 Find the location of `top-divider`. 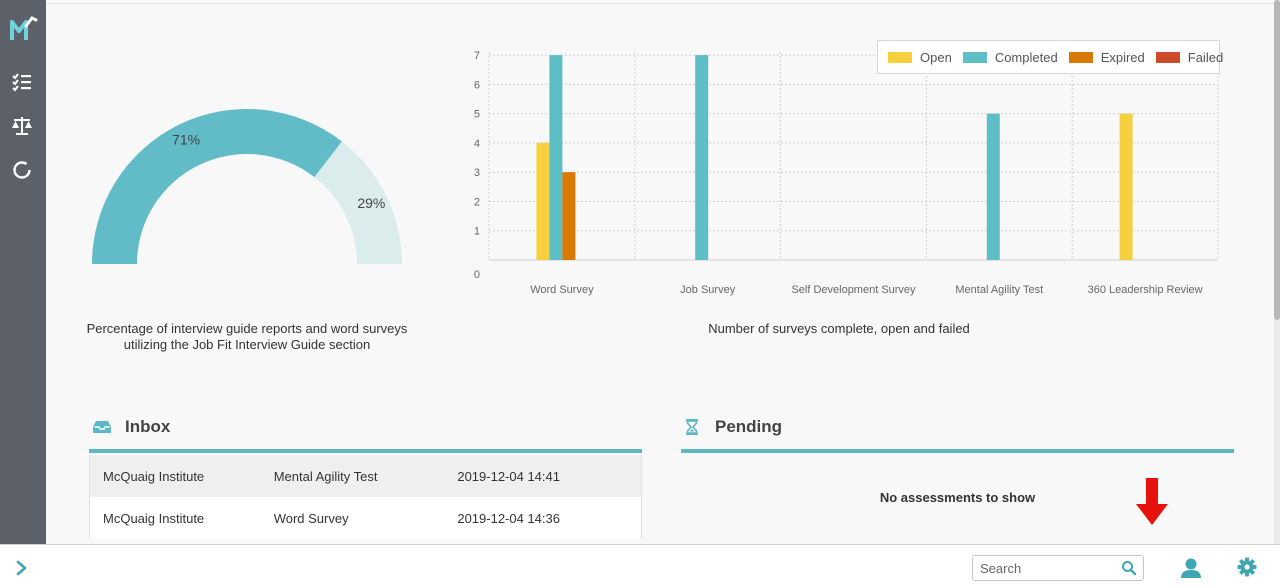

top-divider is located at coordinates (660, 3).